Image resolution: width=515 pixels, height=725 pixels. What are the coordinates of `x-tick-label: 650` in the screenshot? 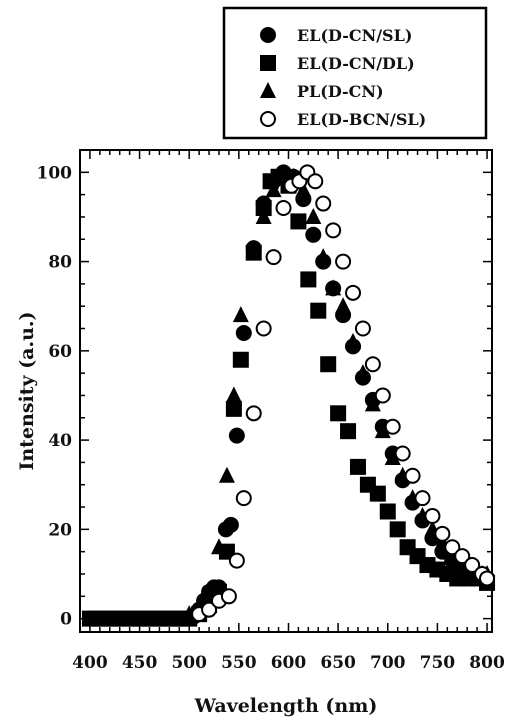 It's located at (338, 663).